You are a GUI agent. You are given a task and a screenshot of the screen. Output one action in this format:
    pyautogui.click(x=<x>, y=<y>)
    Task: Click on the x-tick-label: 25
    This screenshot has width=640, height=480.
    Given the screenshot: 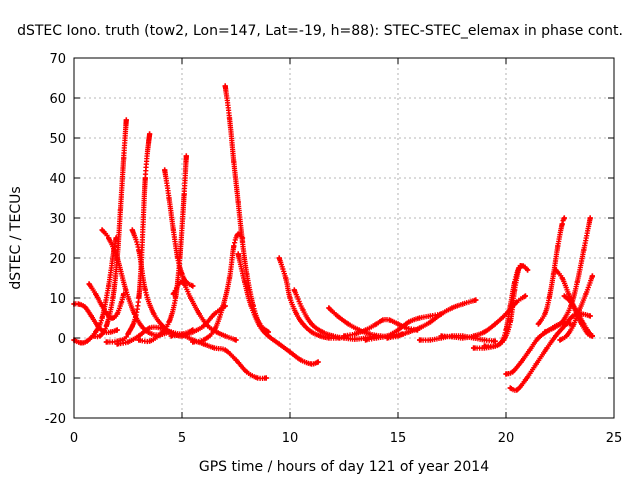 What is the action you would take?
    pyautogui.click(x=614, y=438)
    